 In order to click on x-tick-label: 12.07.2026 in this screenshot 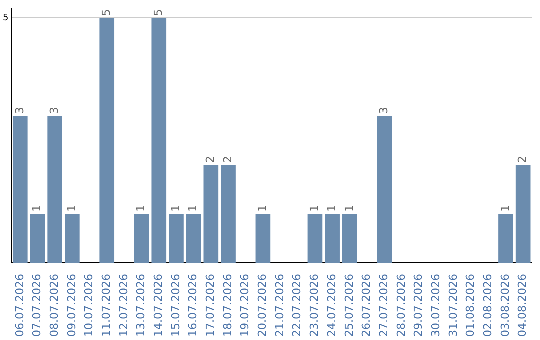, I will do `click(123, 306)`.